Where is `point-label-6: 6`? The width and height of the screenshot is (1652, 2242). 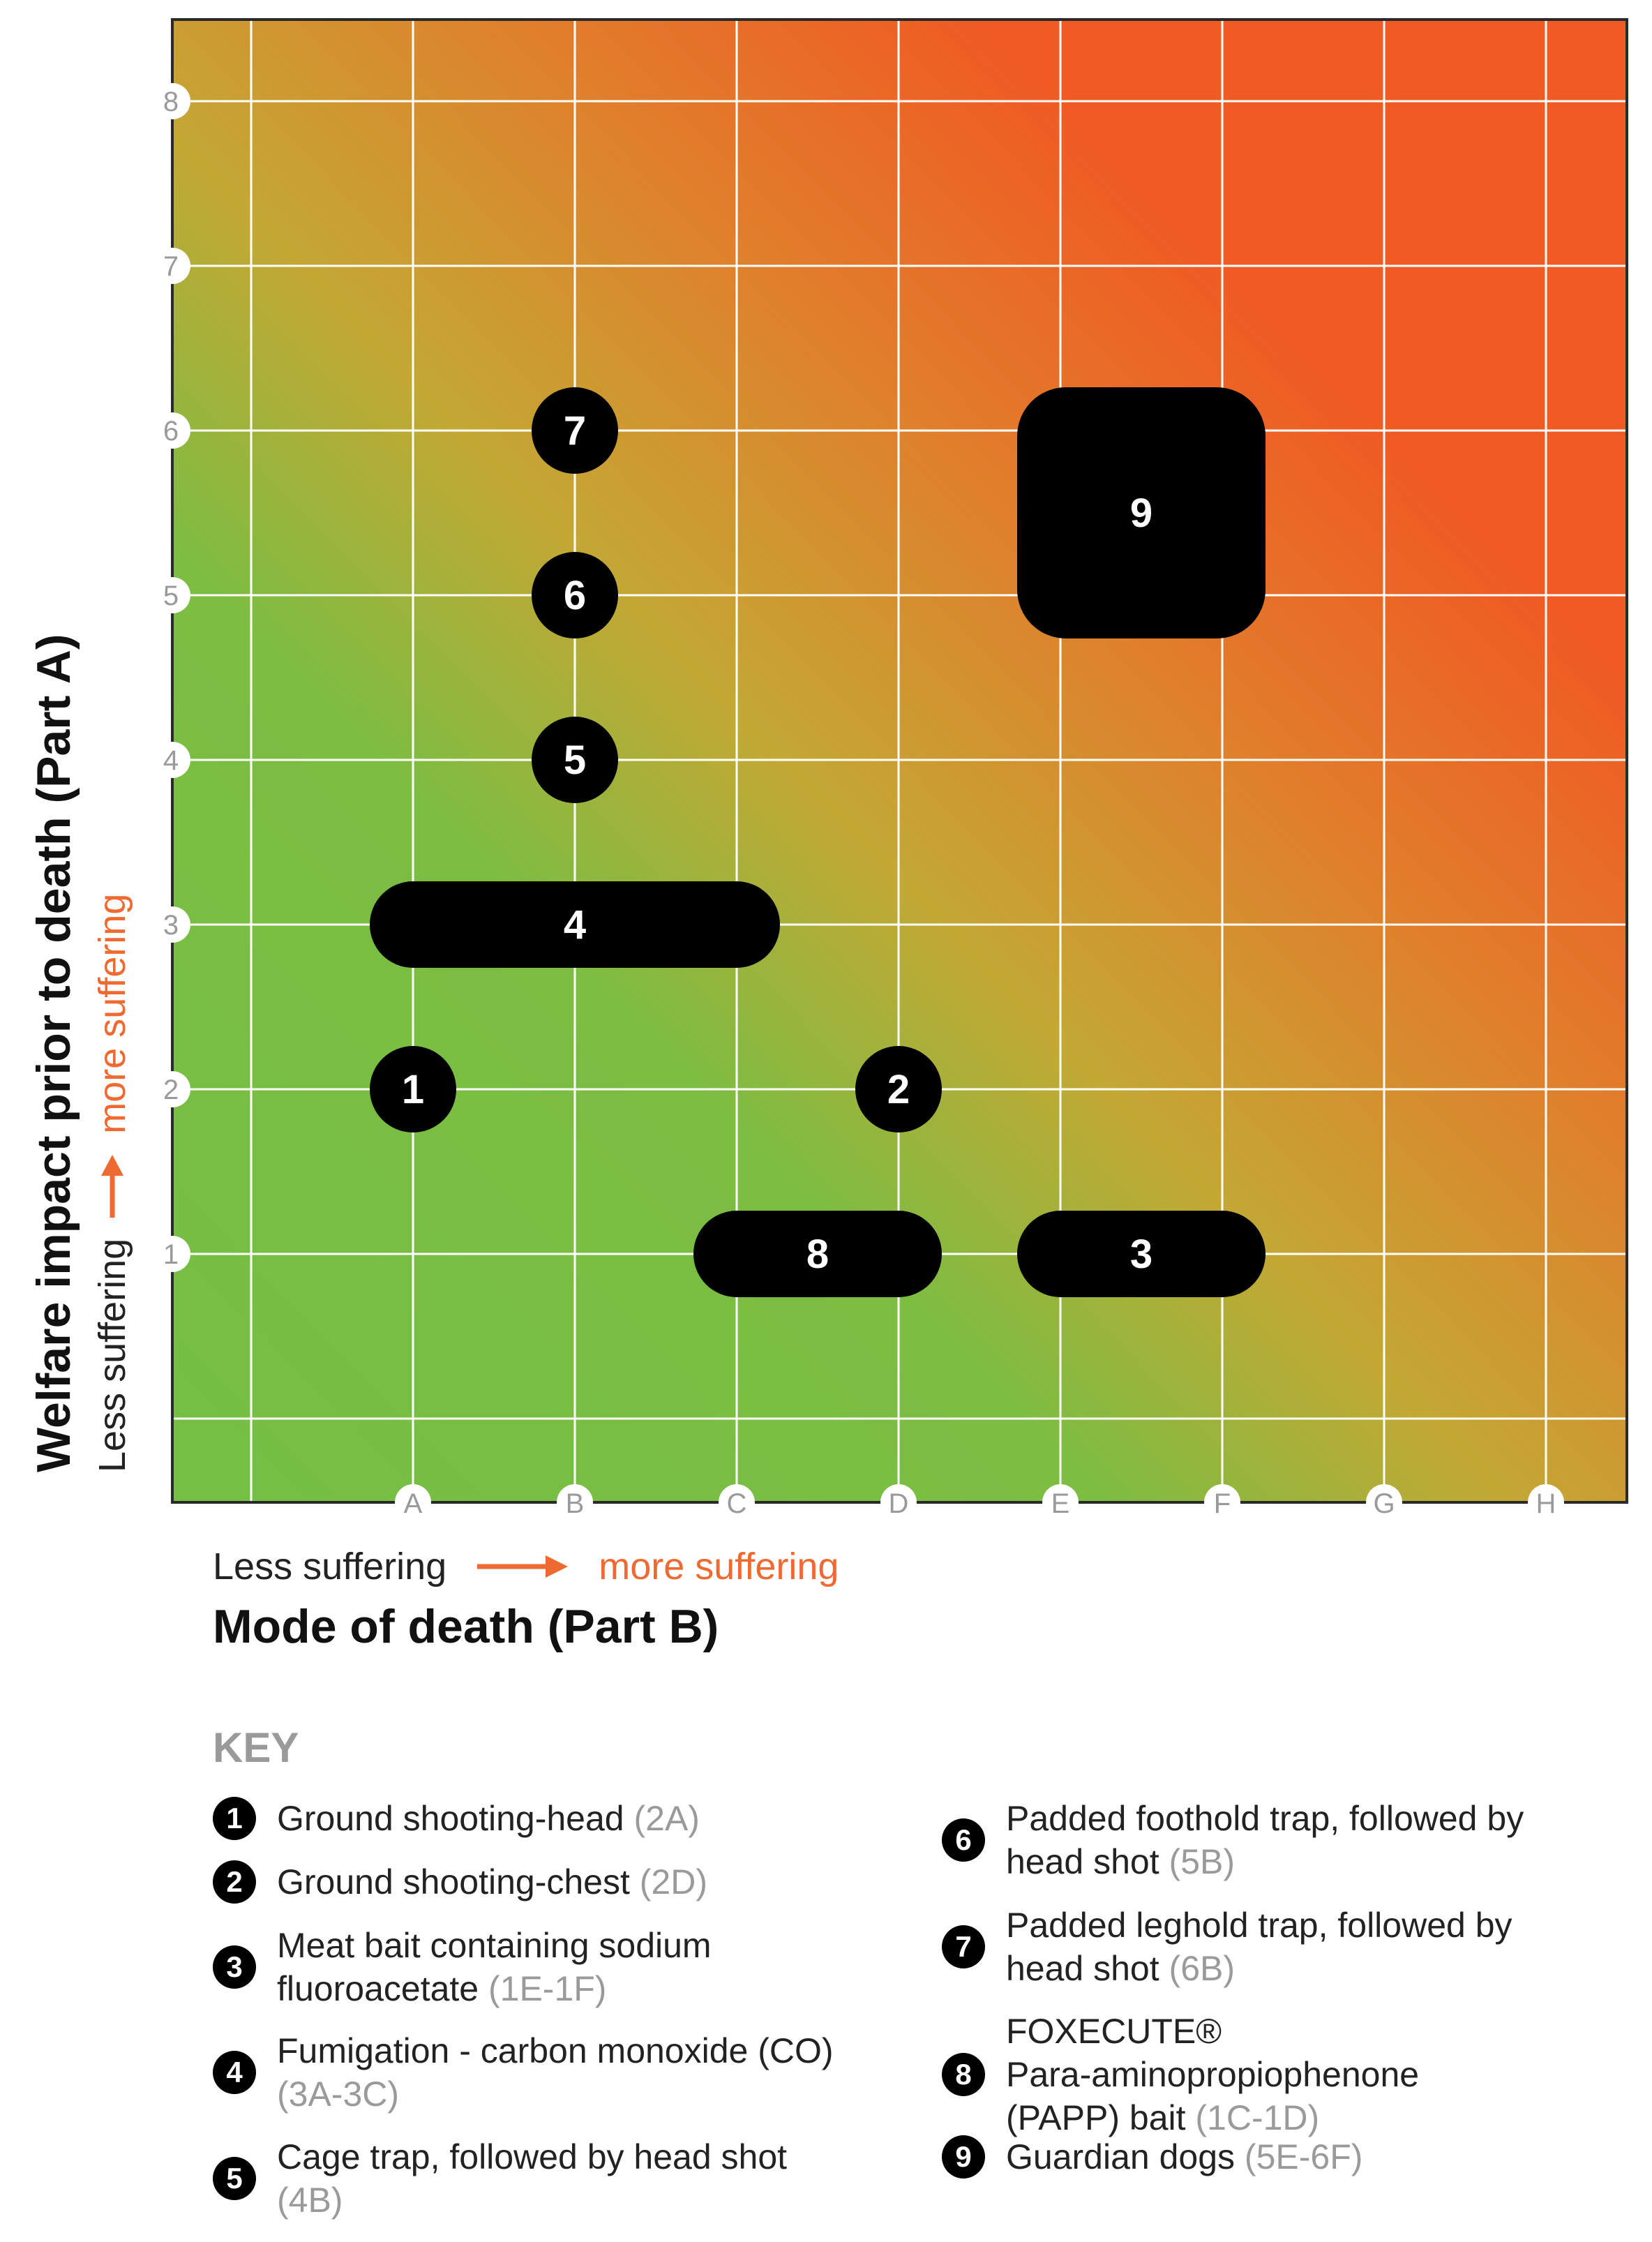 point-label-6: 6 is located at coordinates (575, 596).